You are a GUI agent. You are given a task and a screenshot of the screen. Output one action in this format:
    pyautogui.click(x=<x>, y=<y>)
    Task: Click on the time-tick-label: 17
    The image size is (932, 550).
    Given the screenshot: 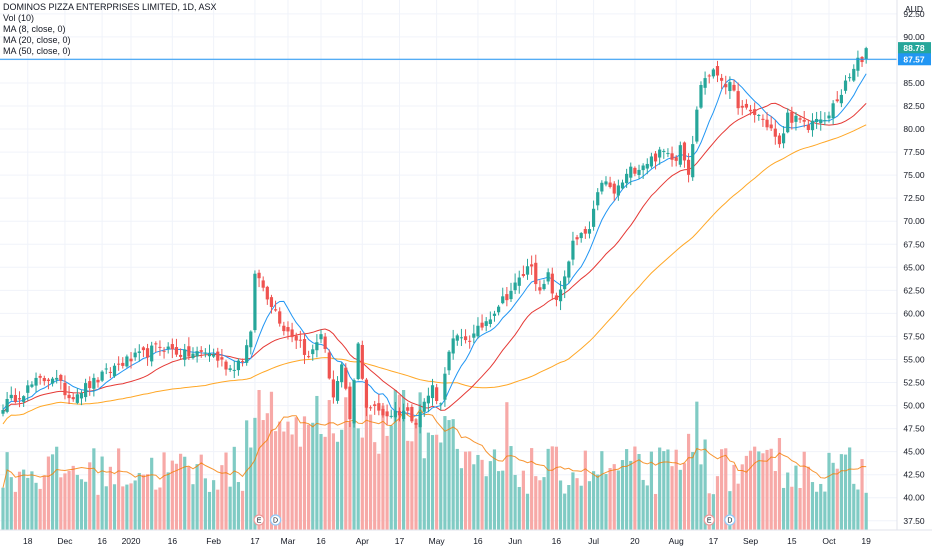 What is the action you would take?
    pyautogui.click(x=255, y=541)
    